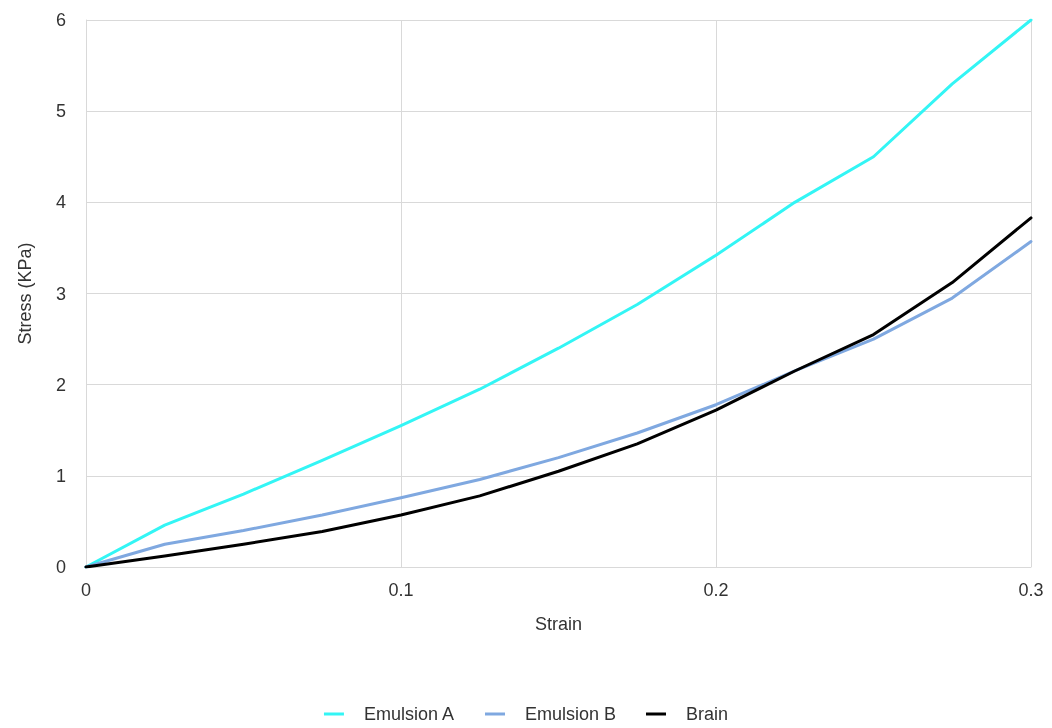 The height and width of the screenshot is (728, 1052). I want to click on y-axis-title: Stress (KPa), so click(25, 293).